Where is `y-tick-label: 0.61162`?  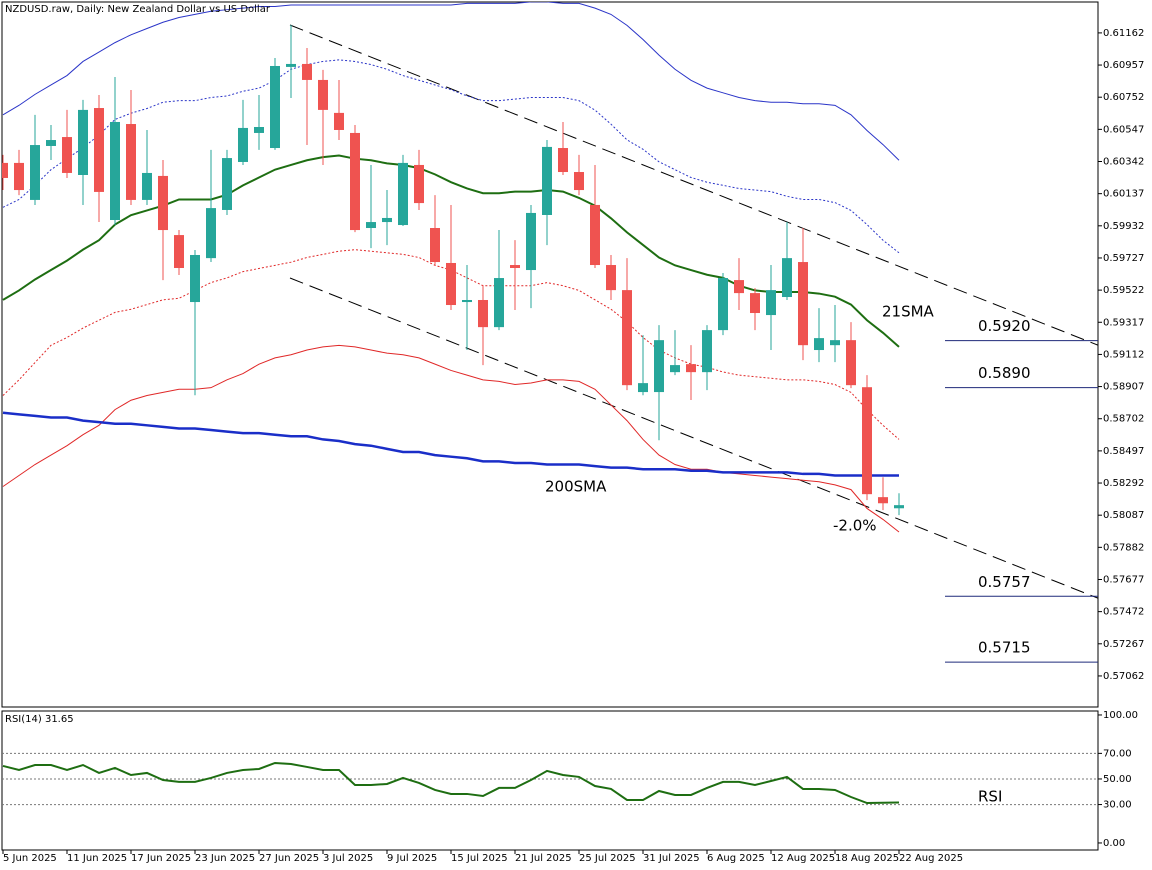
y-tick-label: 0.61162 is located at coordinates (1123, 33).